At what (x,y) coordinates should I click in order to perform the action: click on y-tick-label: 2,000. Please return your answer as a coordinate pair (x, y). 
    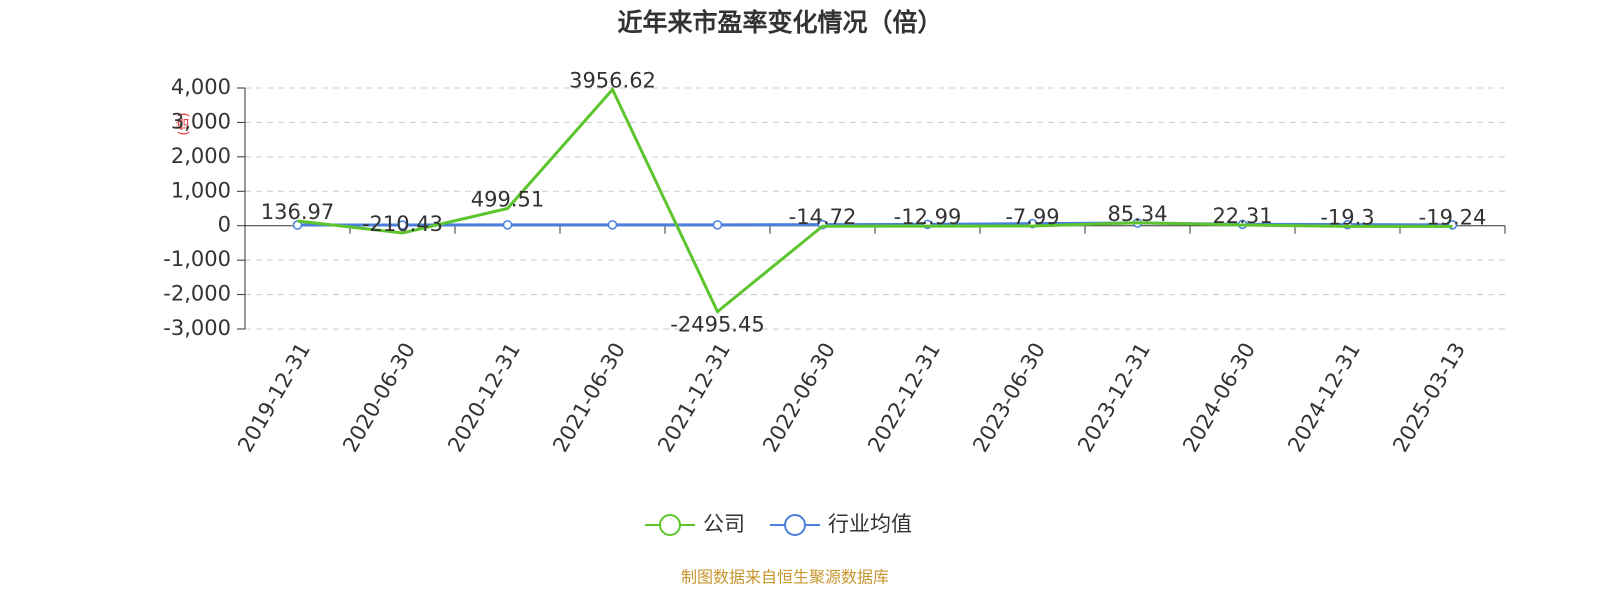
    Looking at the image, I should click on (201, 156).